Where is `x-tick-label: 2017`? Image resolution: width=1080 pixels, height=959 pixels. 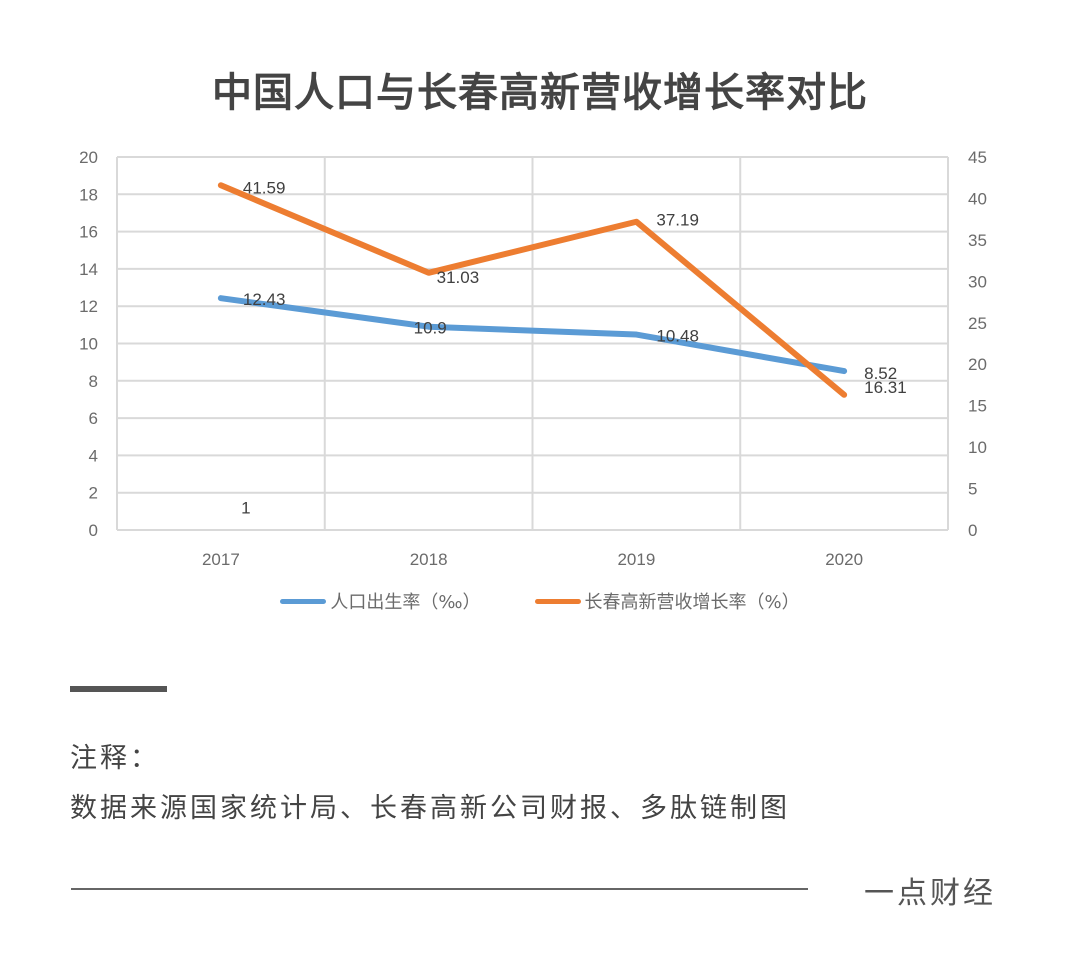 x-tick-label: 2017 is located at coordinates (221, 559).